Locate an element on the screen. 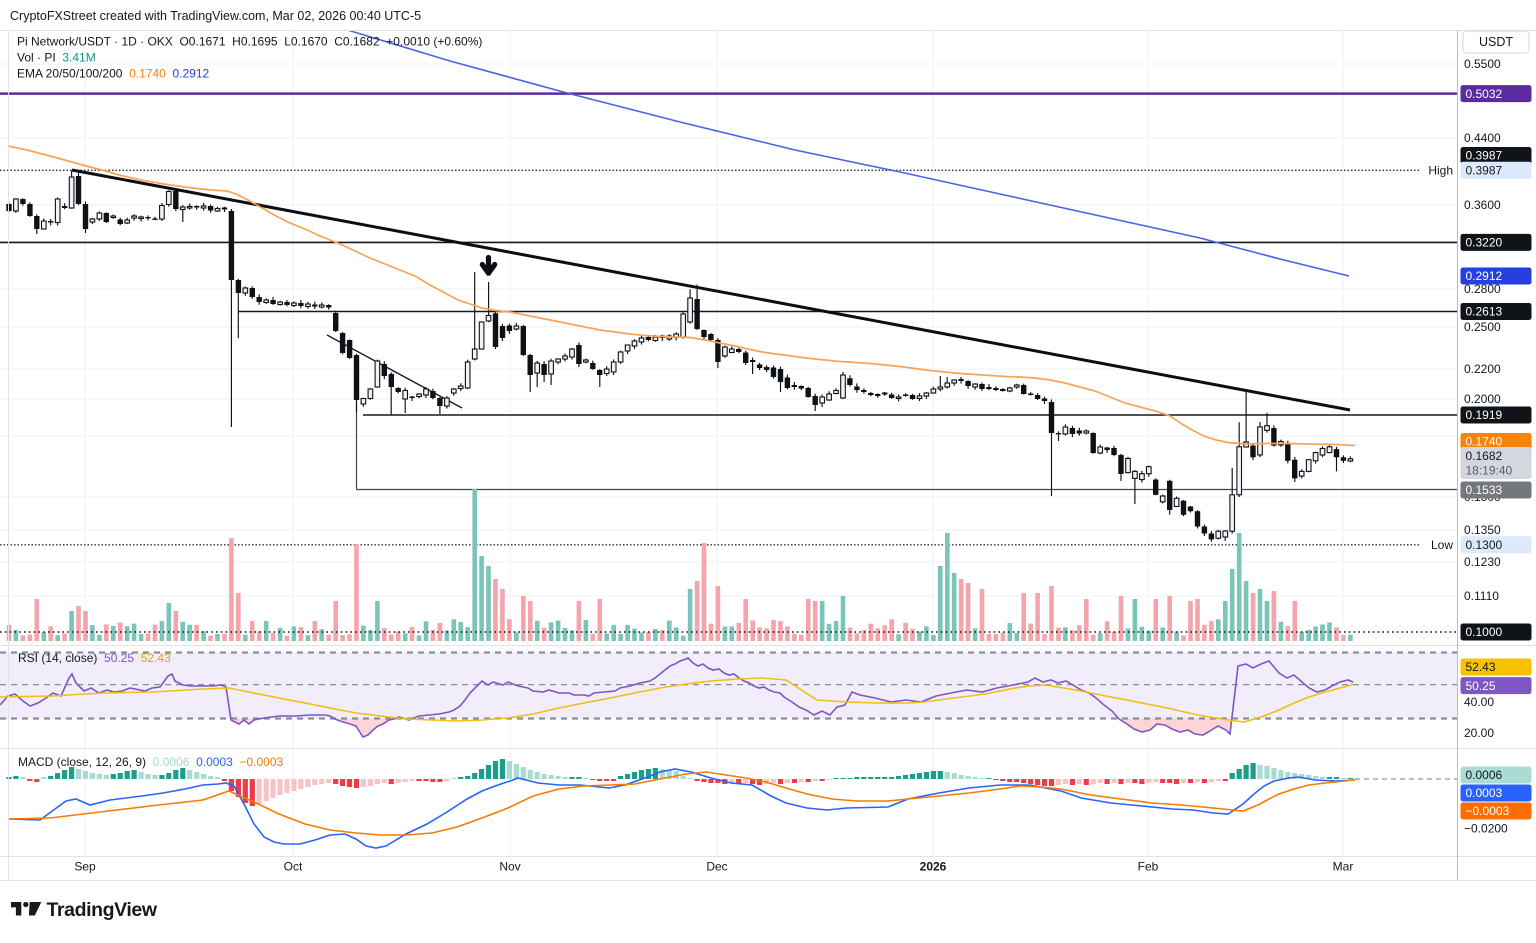  svg-text: Sep is located at coordinates (85, 867).